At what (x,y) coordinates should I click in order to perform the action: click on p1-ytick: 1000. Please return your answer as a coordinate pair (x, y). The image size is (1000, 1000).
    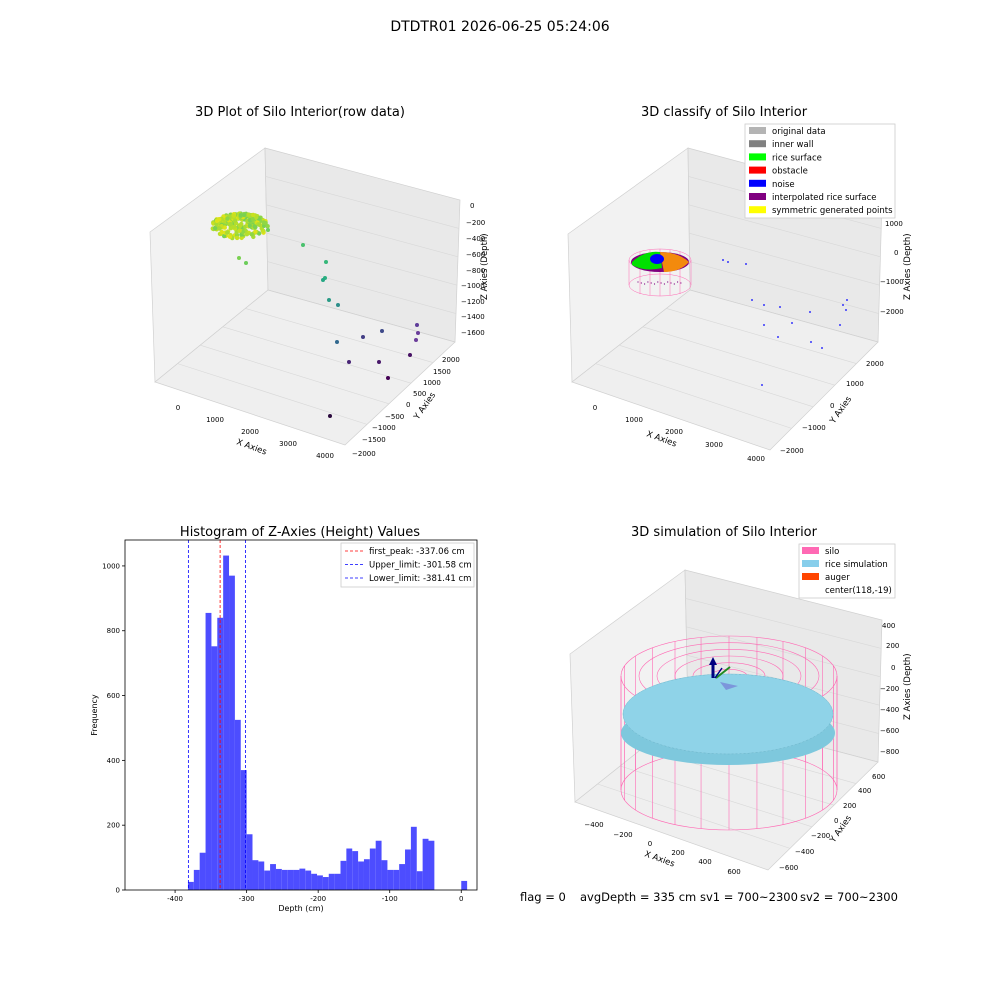
    Looking at the image, I should click on (432, 383).